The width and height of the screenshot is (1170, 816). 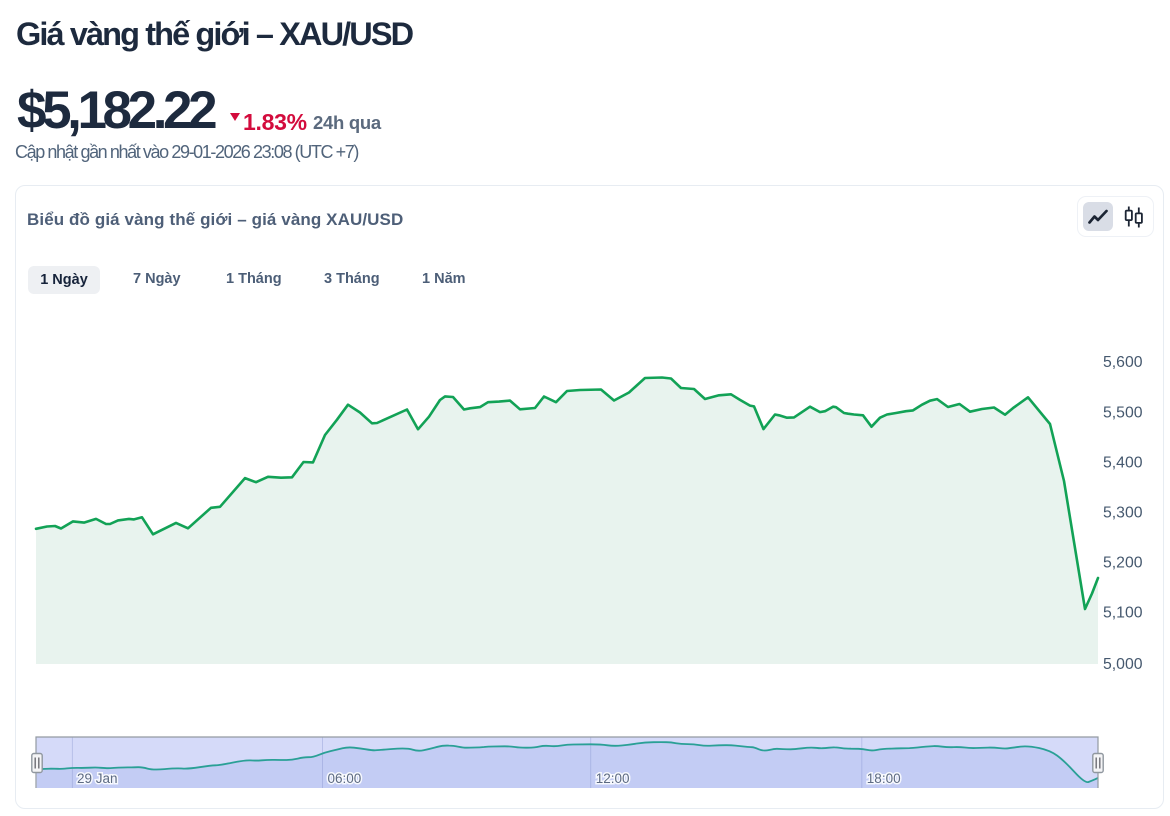 I want to click on svg-text: 18:00, so click(x=884, y=778).